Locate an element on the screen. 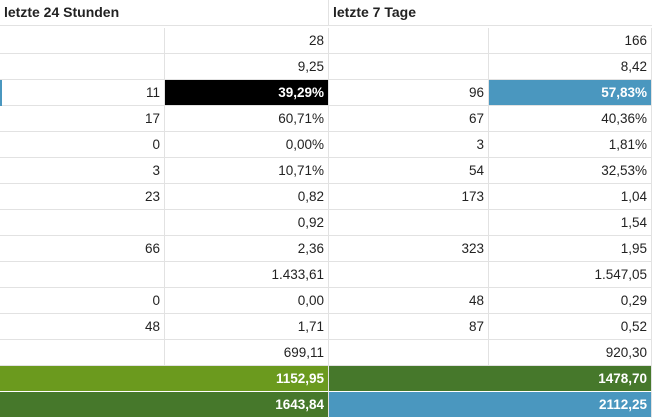  highlighted-cell-blue: 57,83% is located at coordinates (570, 93).